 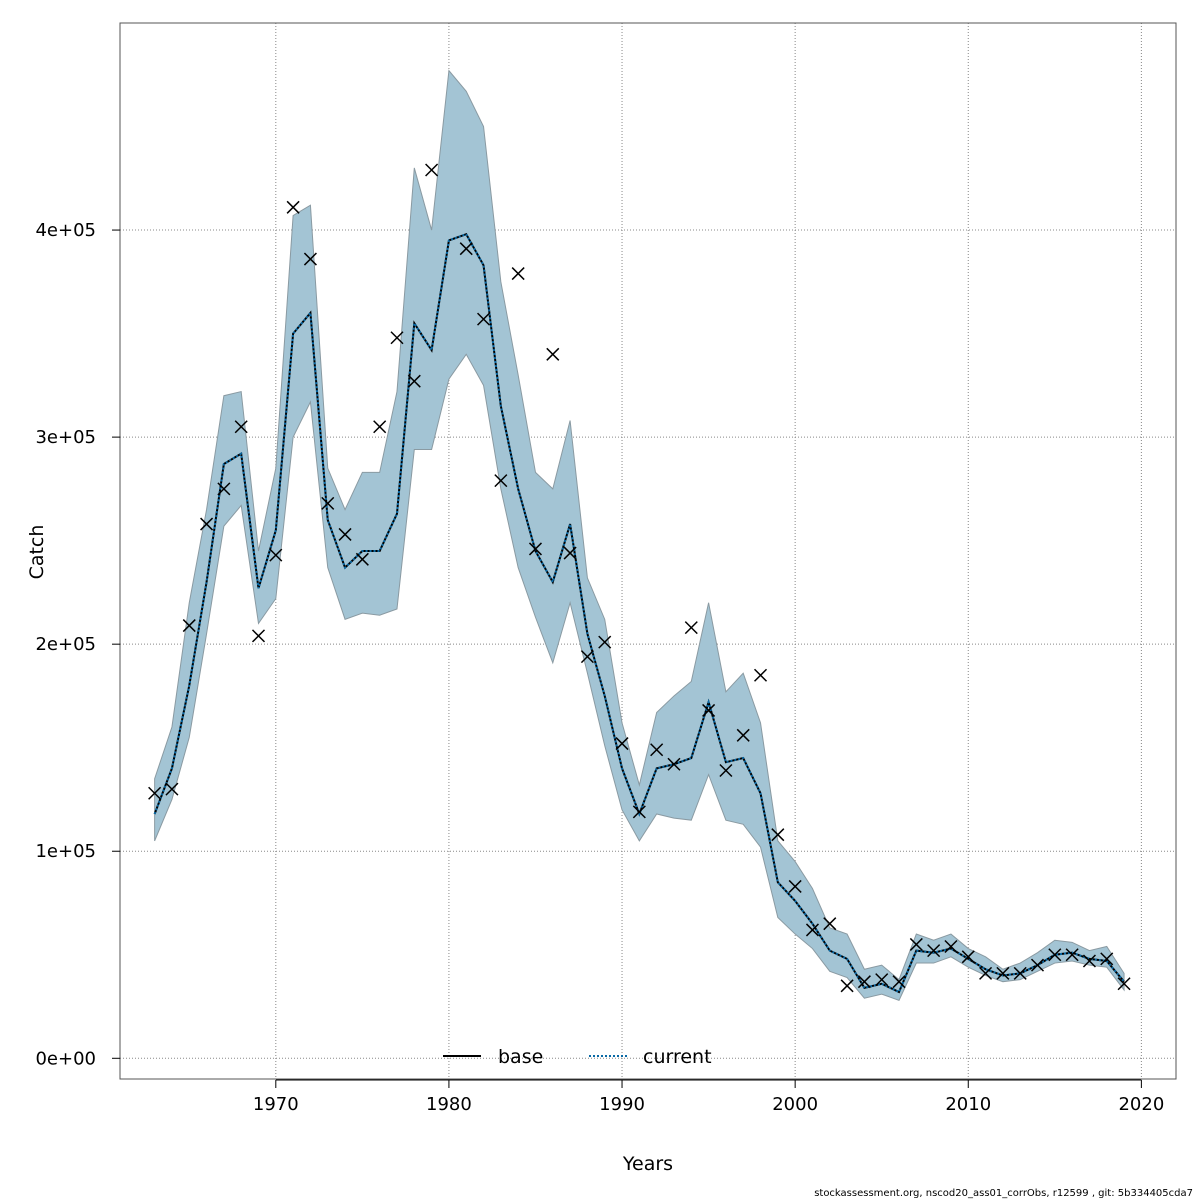 What do you see at coordinates (65, 851) in the screenshot?
I see `y-tick-label: 1e+05` at bounding box center [65, 851].